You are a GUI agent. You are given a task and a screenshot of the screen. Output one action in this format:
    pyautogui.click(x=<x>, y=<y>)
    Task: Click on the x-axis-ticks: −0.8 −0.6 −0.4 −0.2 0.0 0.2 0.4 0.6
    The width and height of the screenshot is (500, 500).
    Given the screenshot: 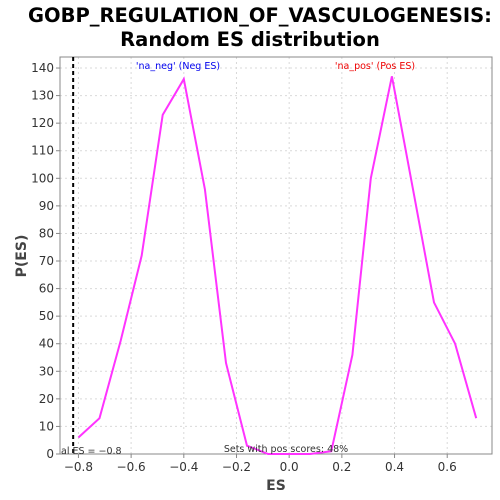 What is the action you would take?
    pyautogui.click(x=260, y=464)
    